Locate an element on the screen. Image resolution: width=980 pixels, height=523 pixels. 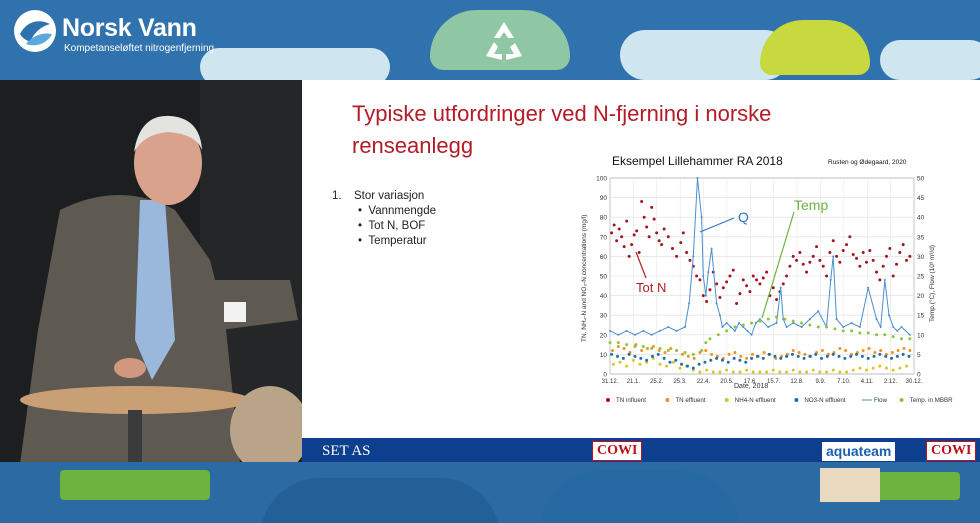
x-tick-label: 21.1. is located at coordinates (634, 382).